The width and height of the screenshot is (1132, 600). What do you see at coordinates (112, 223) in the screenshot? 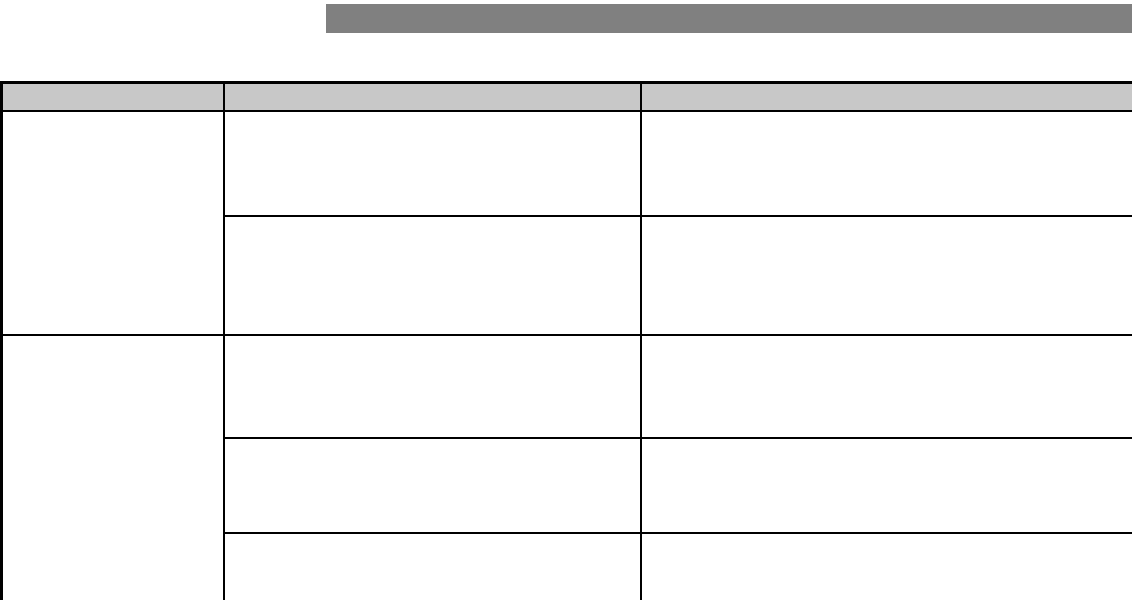
I see `group1-label-cell` at bounding box center [112, 223].